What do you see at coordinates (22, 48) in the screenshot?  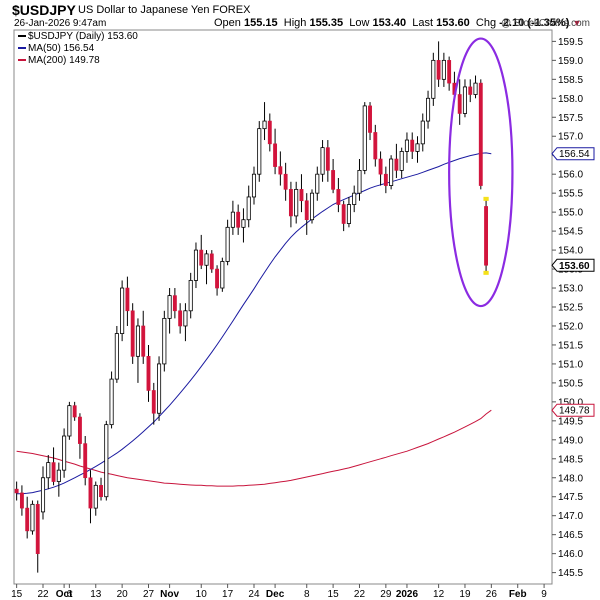 I see `legend-ma50-swatch` at bounding box center [22, 48].